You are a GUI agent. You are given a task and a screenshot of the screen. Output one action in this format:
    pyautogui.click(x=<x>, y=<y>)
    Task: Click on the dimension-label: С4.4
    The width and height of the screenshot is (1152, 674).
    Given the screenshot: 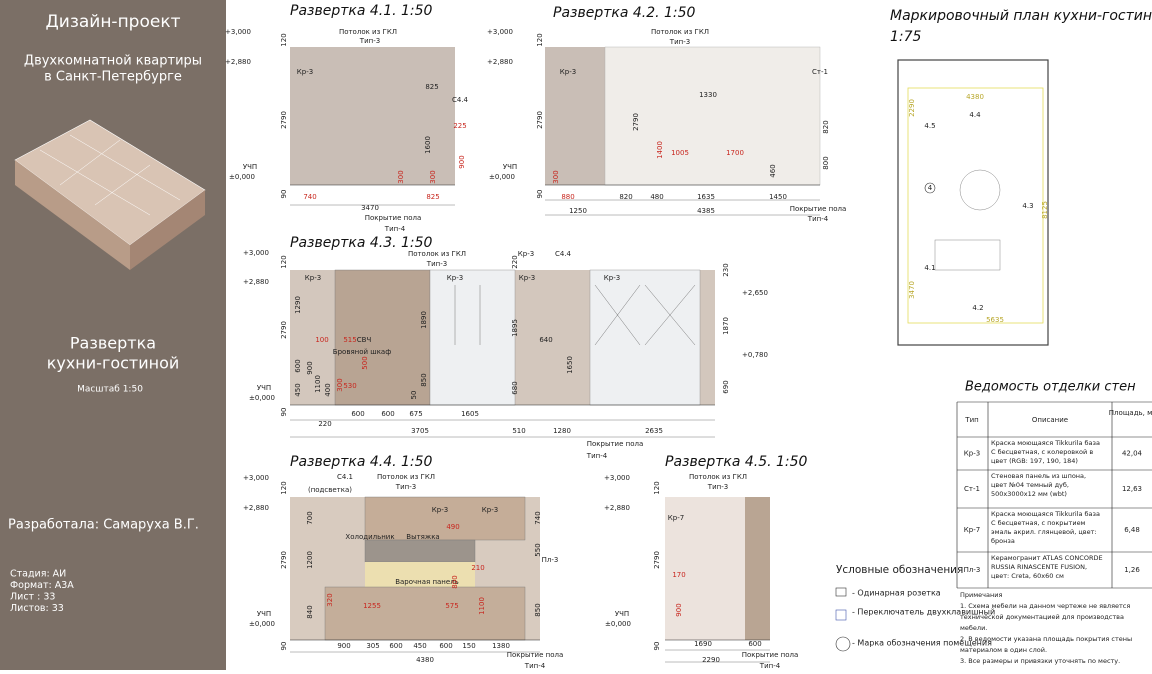 What is the action you would take?
    pyautogui.click(x=460, y=100)
    